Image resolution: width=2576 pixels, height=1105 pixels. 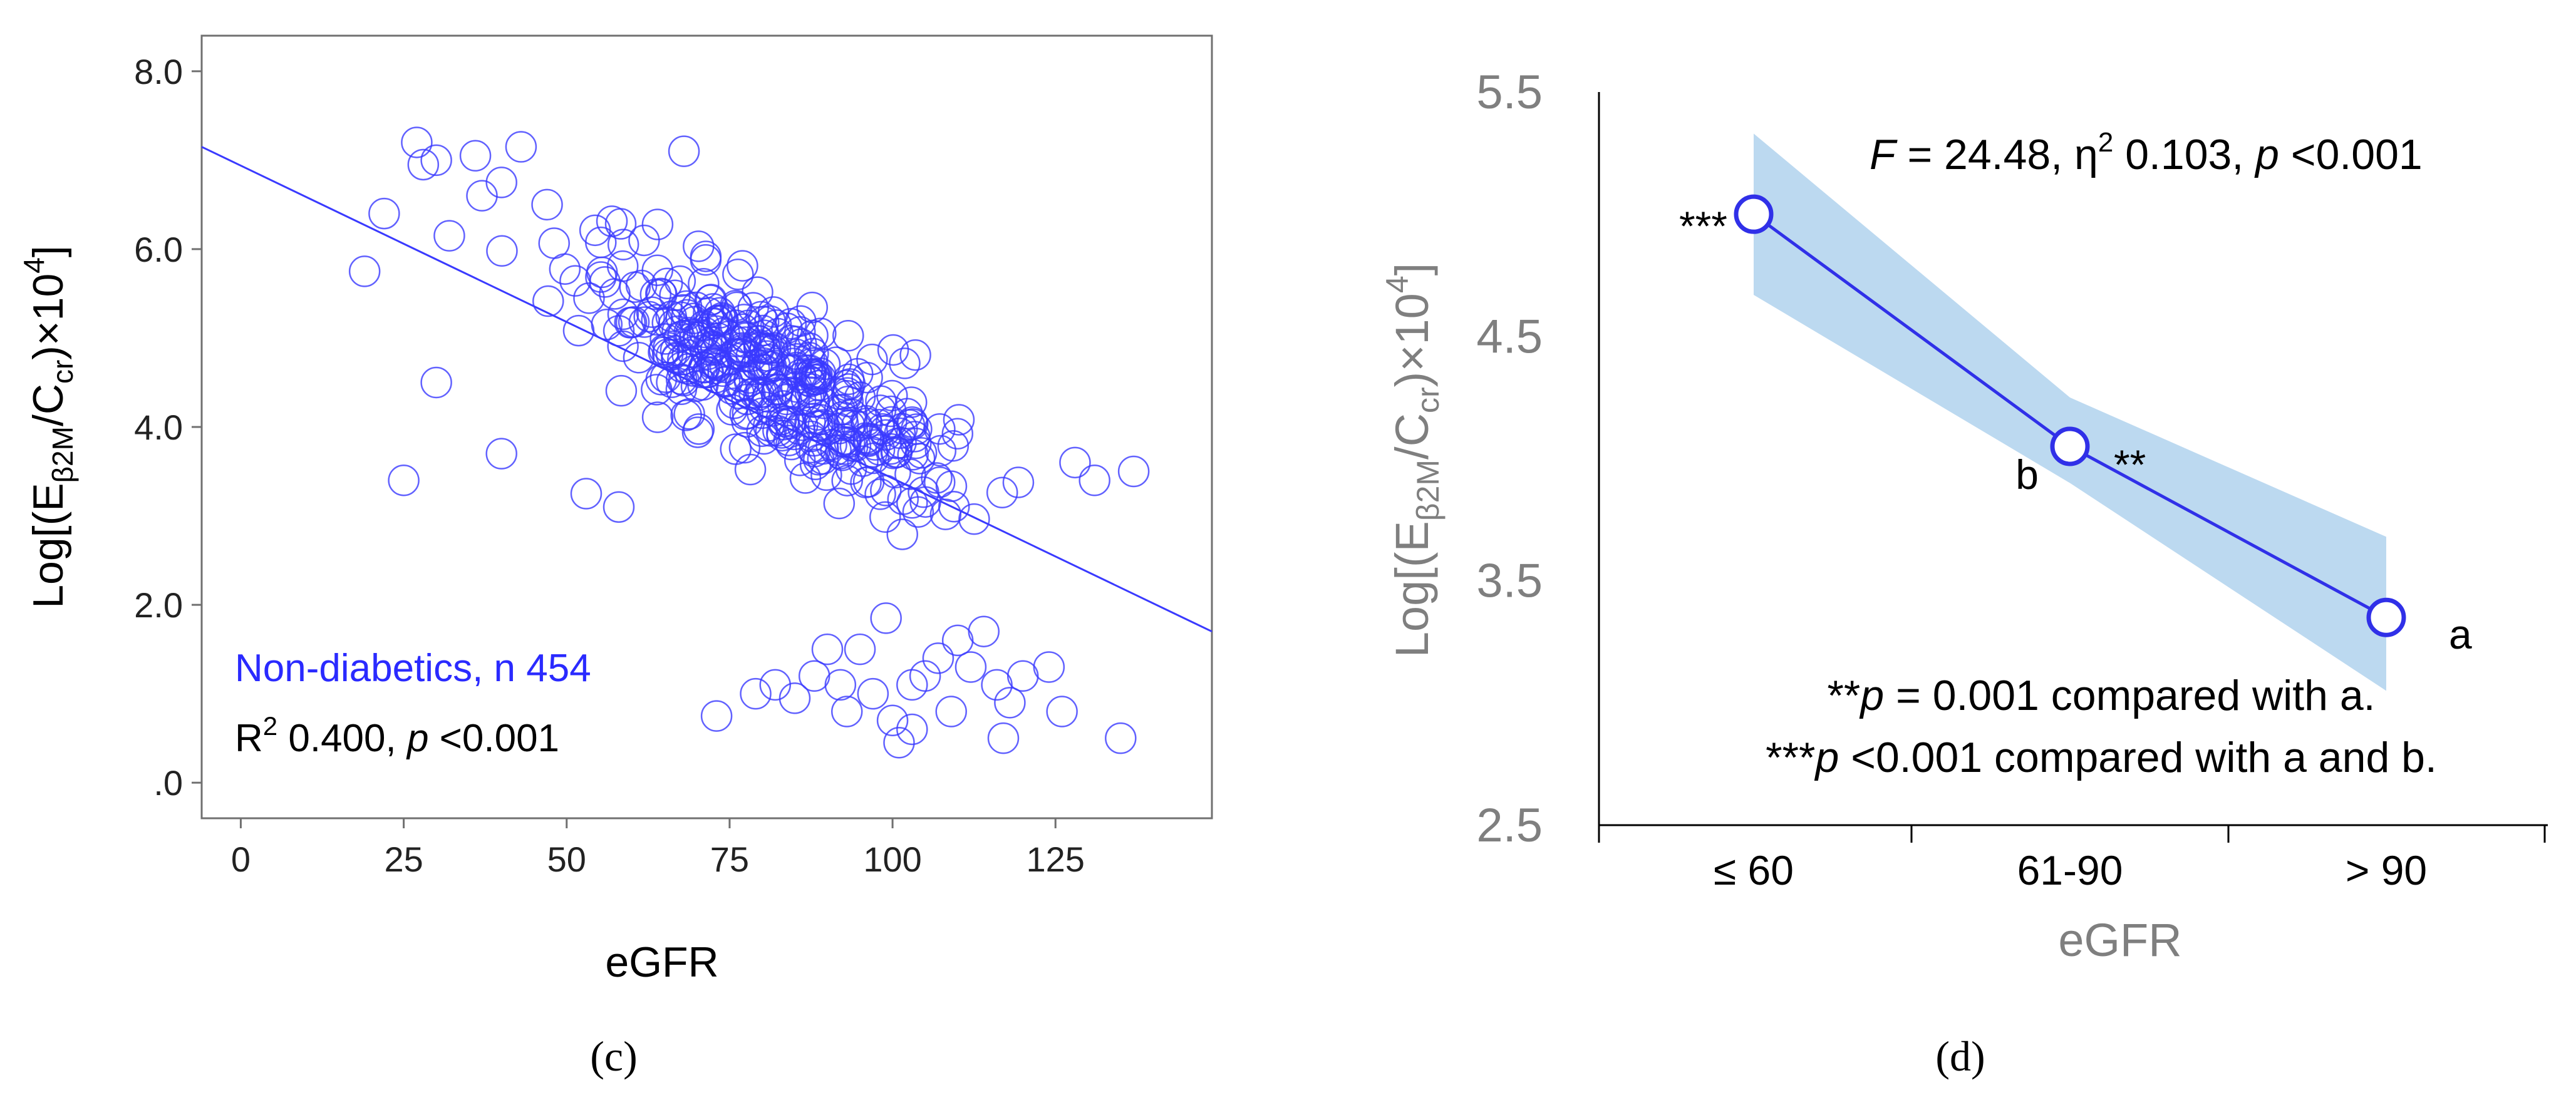 What do you see at coordinates (168, 783) in the screenshot?
I see `panel-c-y-tick-label: .0` at bounding box center [168, 783].